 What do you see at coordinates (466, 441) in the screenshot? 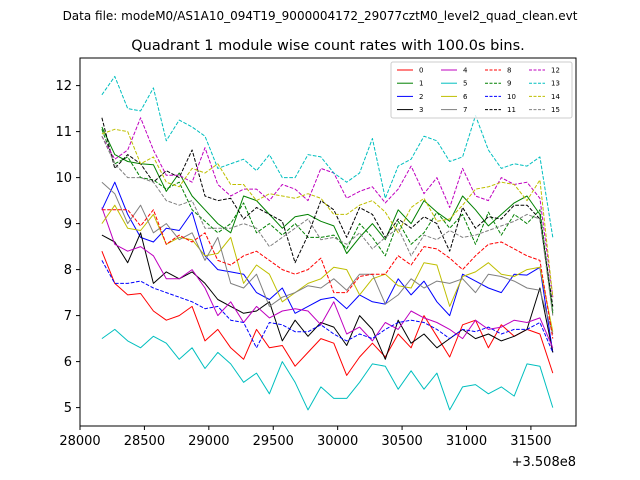
I see `x-tick-label: 31000` at bounding box center [466, 441].